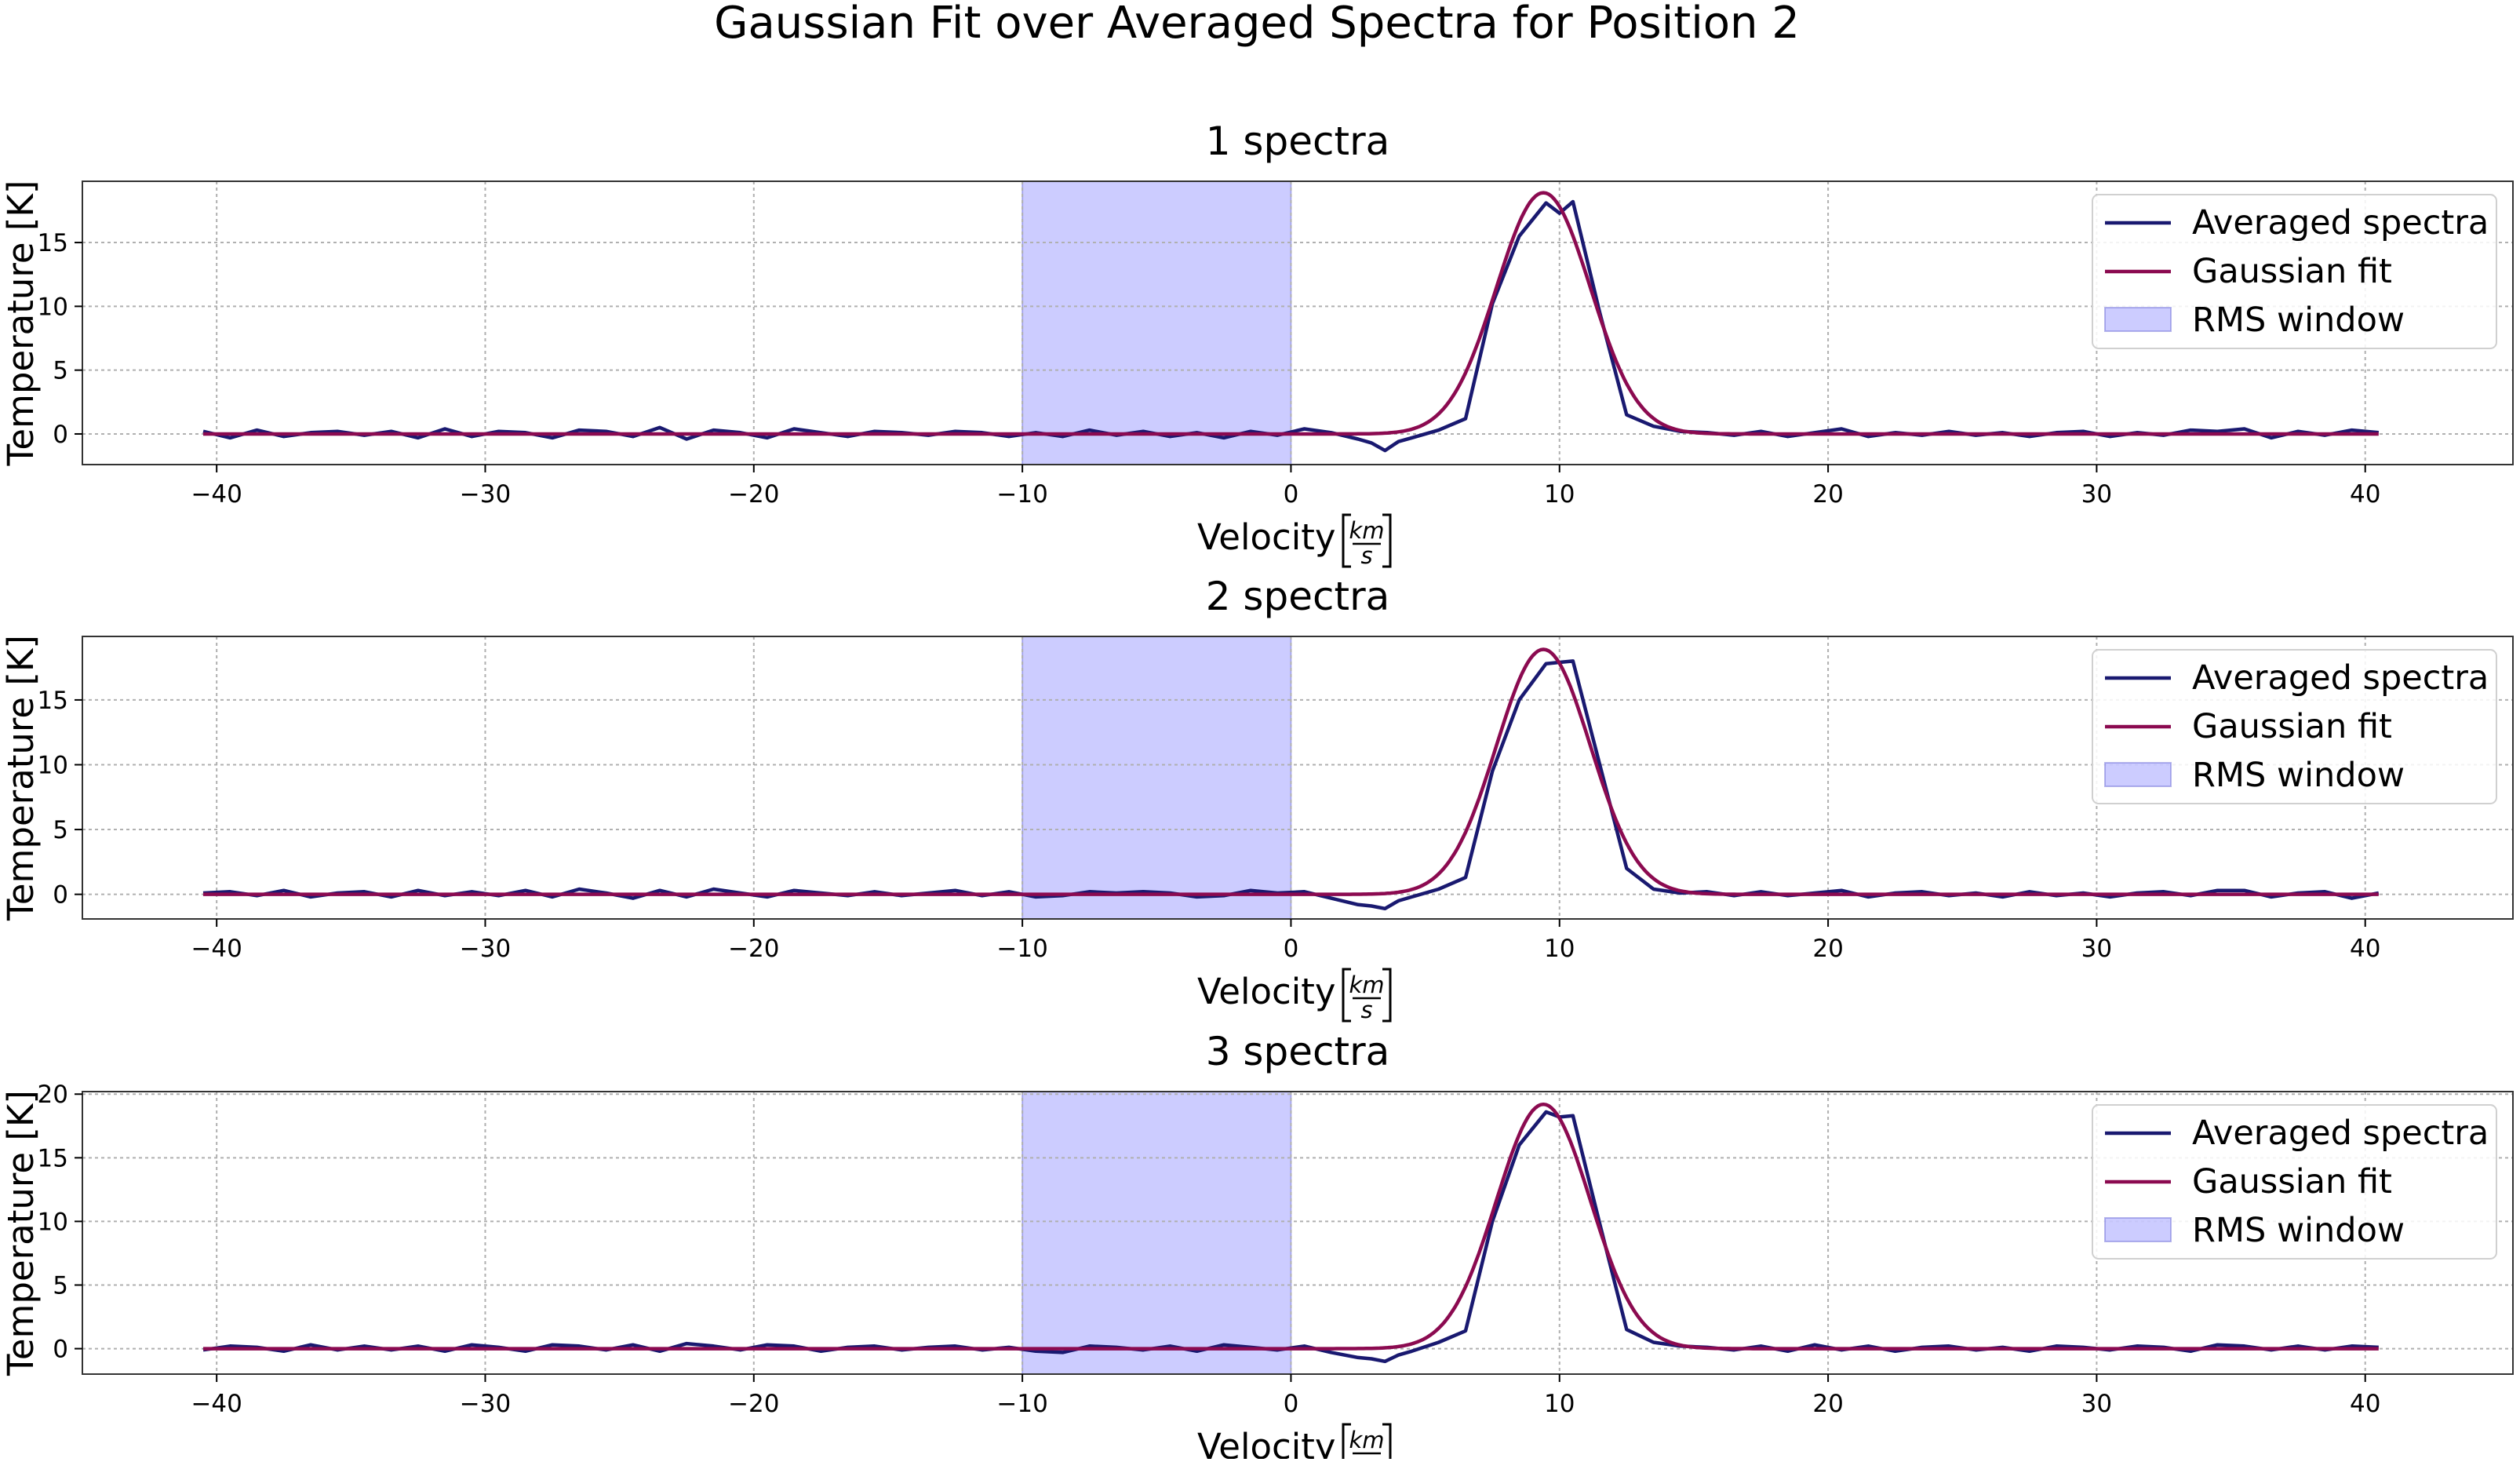  I want to click on averaged-spectra-line, so click(1291, 785).